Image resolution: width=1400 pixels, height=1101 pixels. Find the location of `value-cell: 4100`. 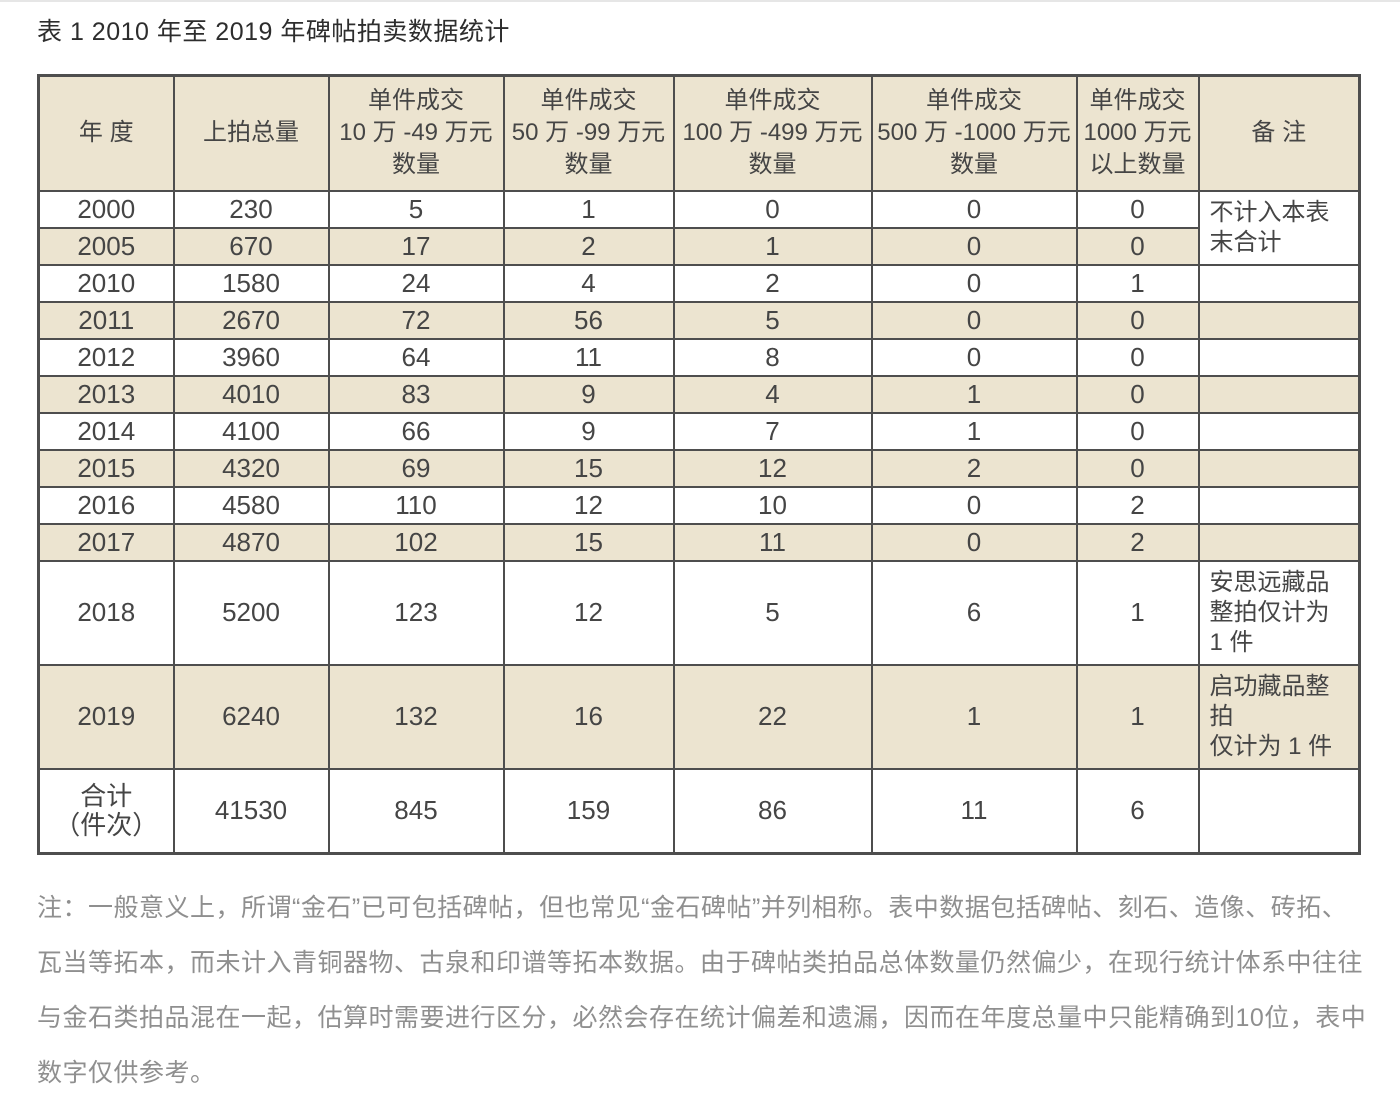

value-cell: 4100 is located at coordinates (251, 431).